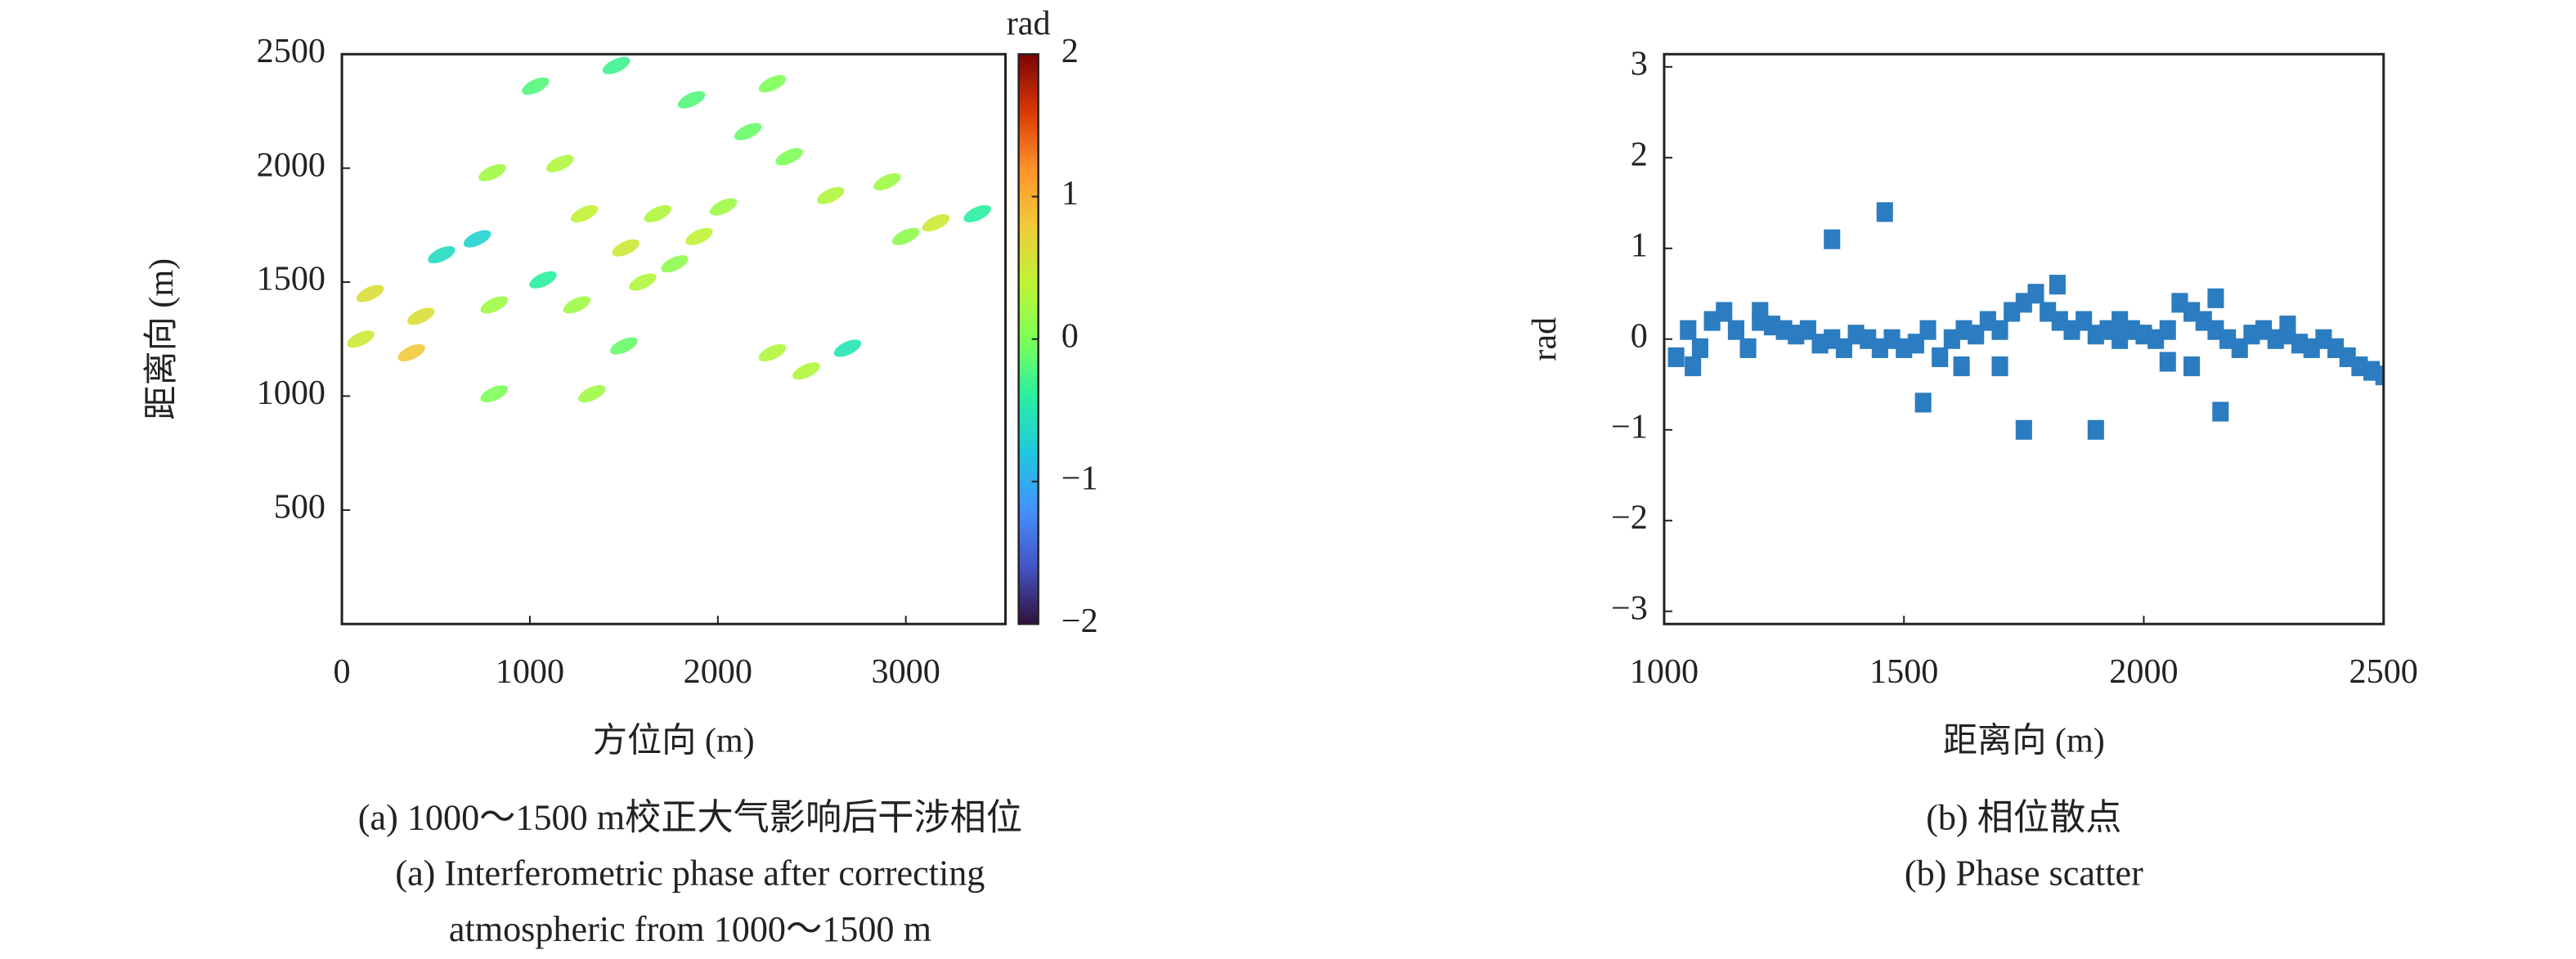 This screenshot has width=2576, height=959. Describe the element at coordinates (1070, 335) in the screenshot. I see `colorbar-tick-label: 0` at that location.